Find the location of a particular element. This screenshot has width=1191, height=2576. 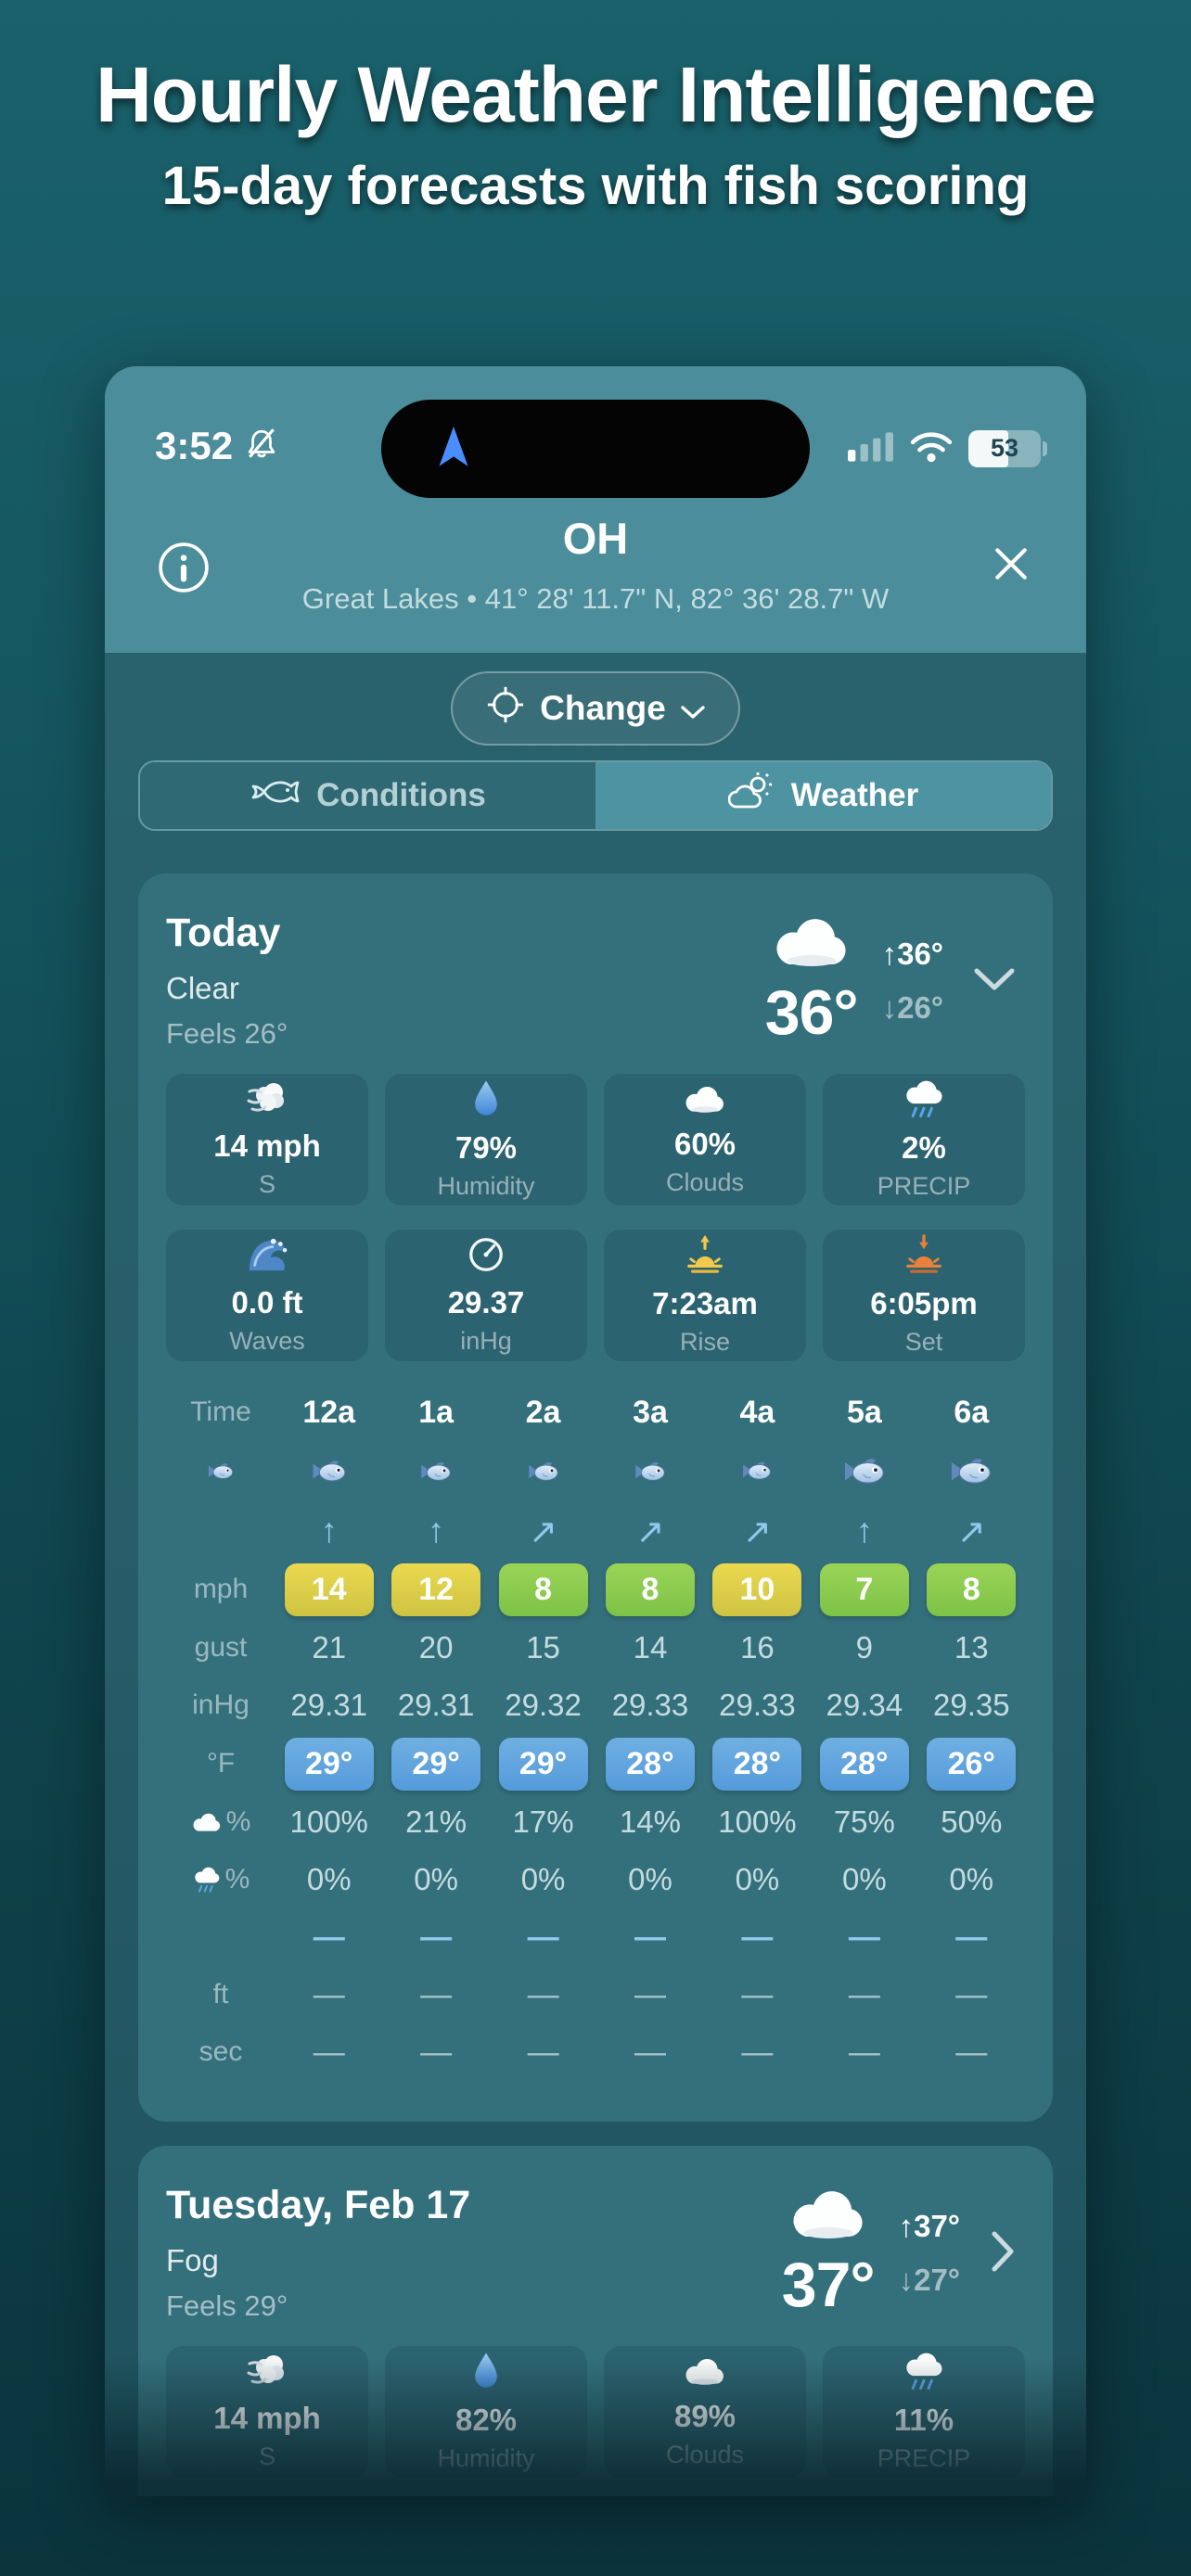

gust-value: 21 is located at coordinates (329, 1647).